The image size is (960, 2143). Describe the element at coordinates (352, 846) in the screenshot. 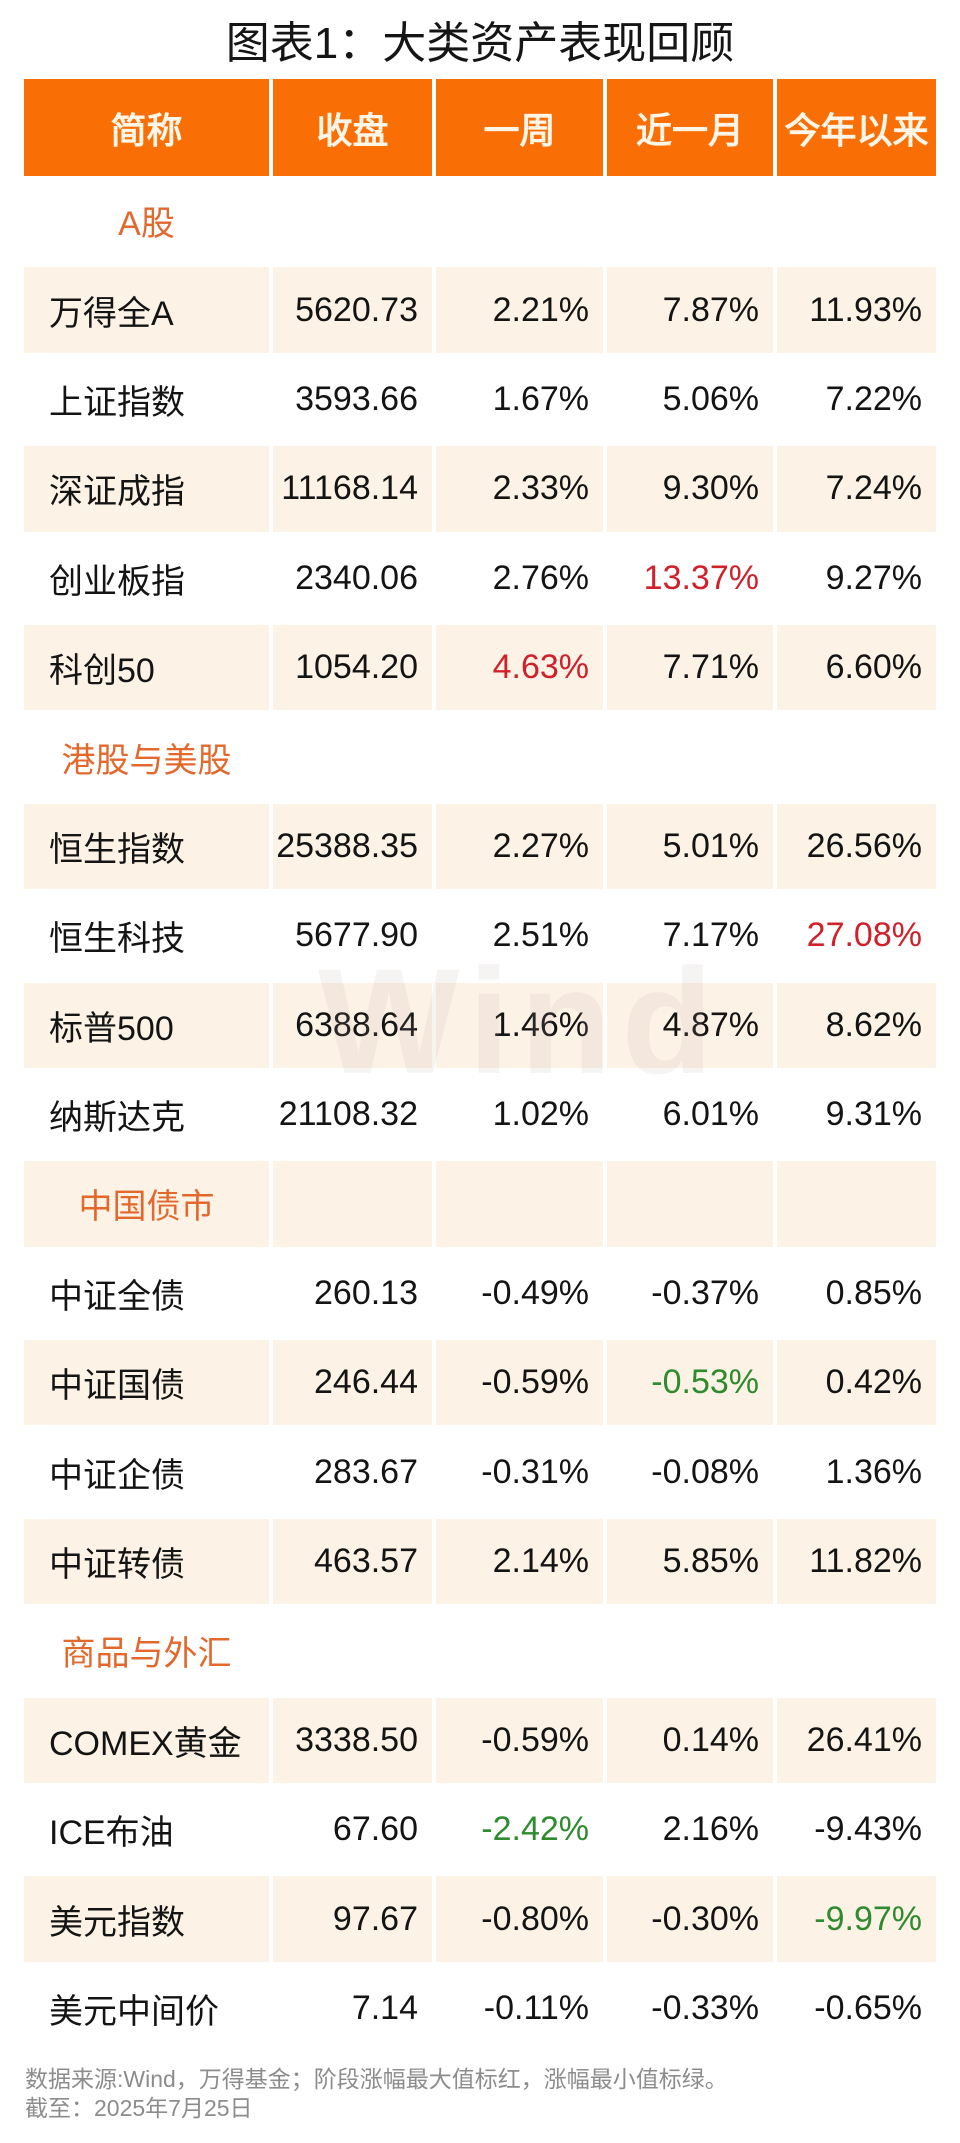

I see `close-value: 25388.35` at that location.